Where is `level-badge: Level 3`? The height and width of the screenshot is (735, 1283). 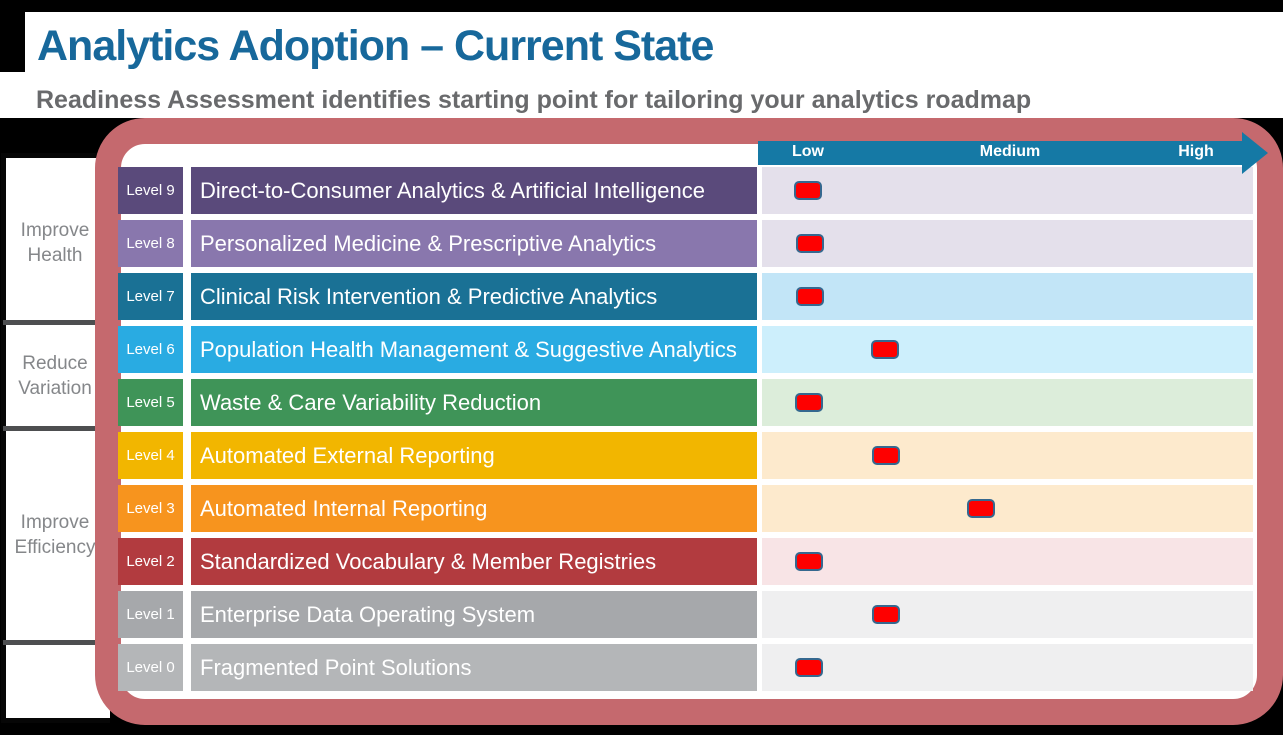 level-badge: Level 3 is located at coordinates (150, 508).